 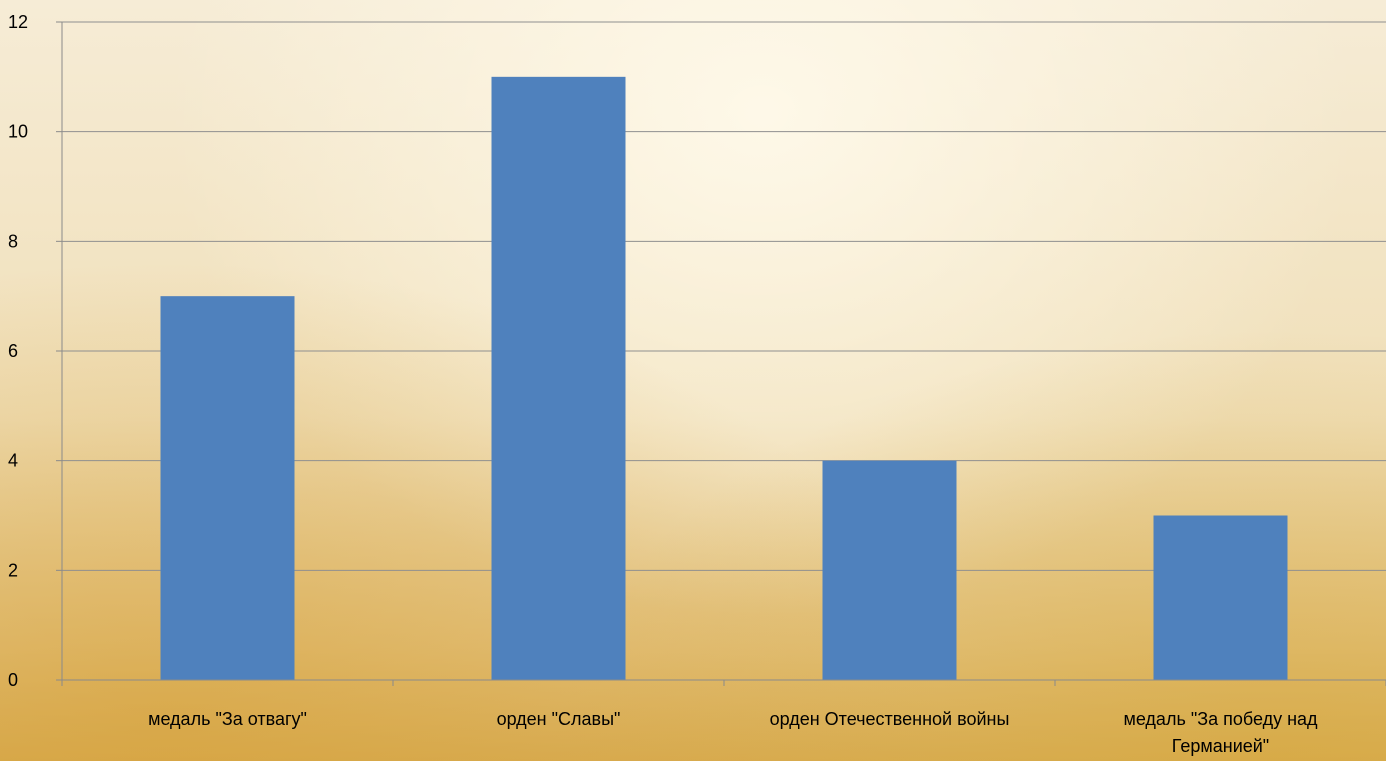 I want to click on x-category-label-line: орден Отечественной войны, so click(x=890, y=719).